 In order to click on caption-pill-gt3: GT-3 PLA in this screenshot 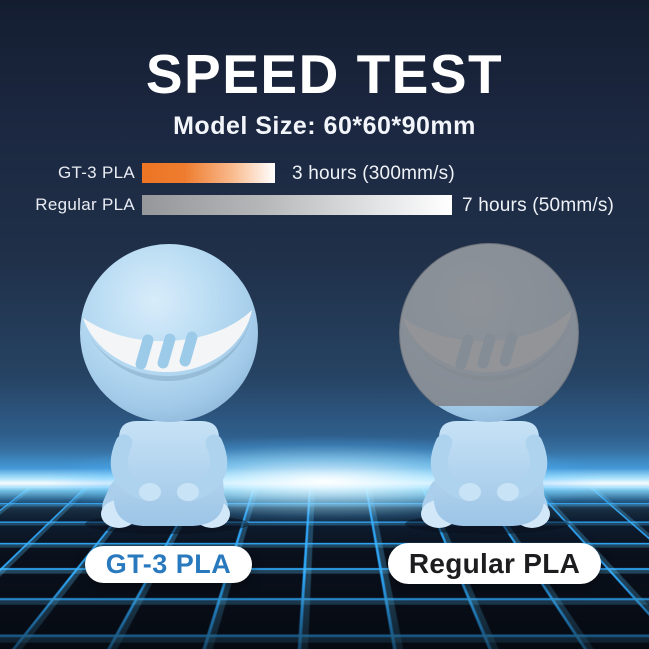, I will do `click(168, 564)`.